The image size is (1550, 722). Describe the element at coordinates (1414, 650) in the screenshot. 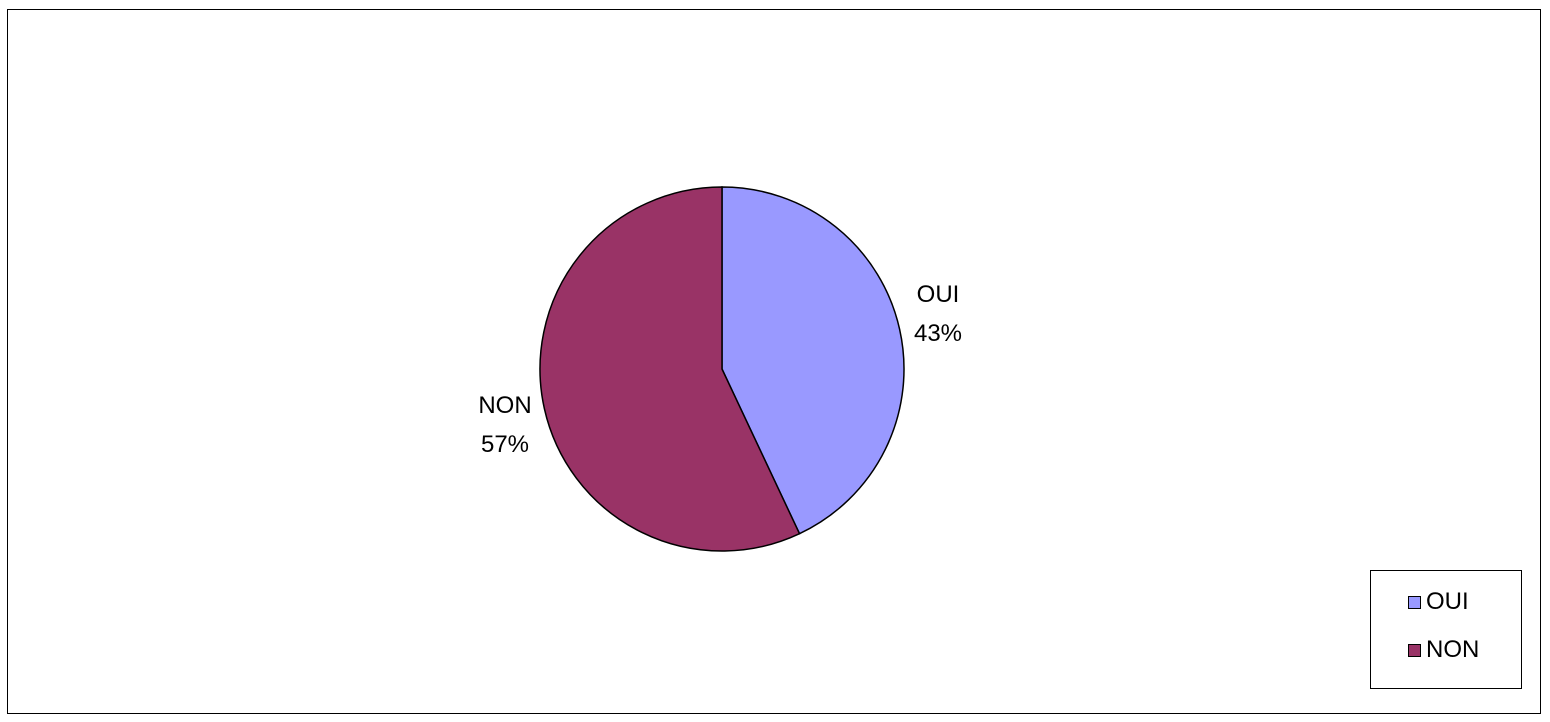

I see `legend-swatch-non` at that location.